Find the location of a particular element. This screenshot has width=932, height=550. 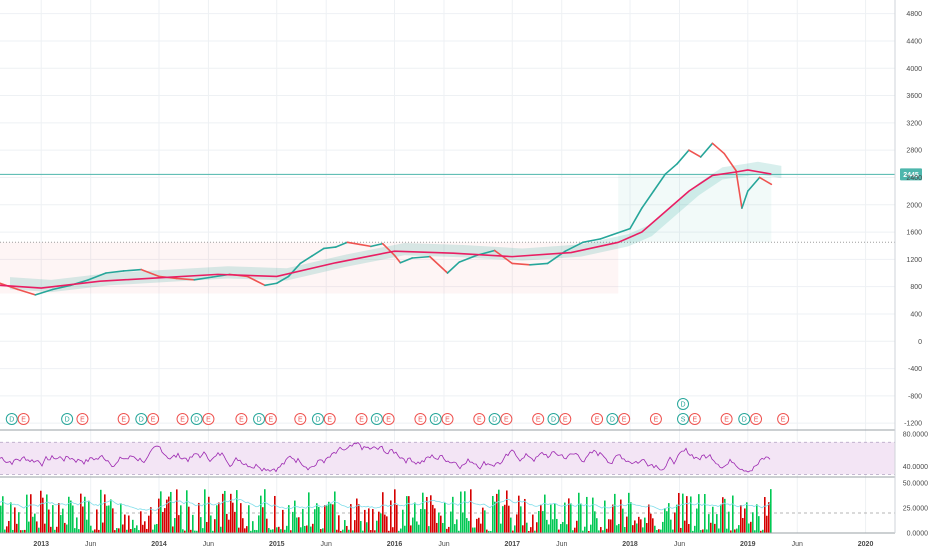

event-marker-s is located at coordinates (683, 419).